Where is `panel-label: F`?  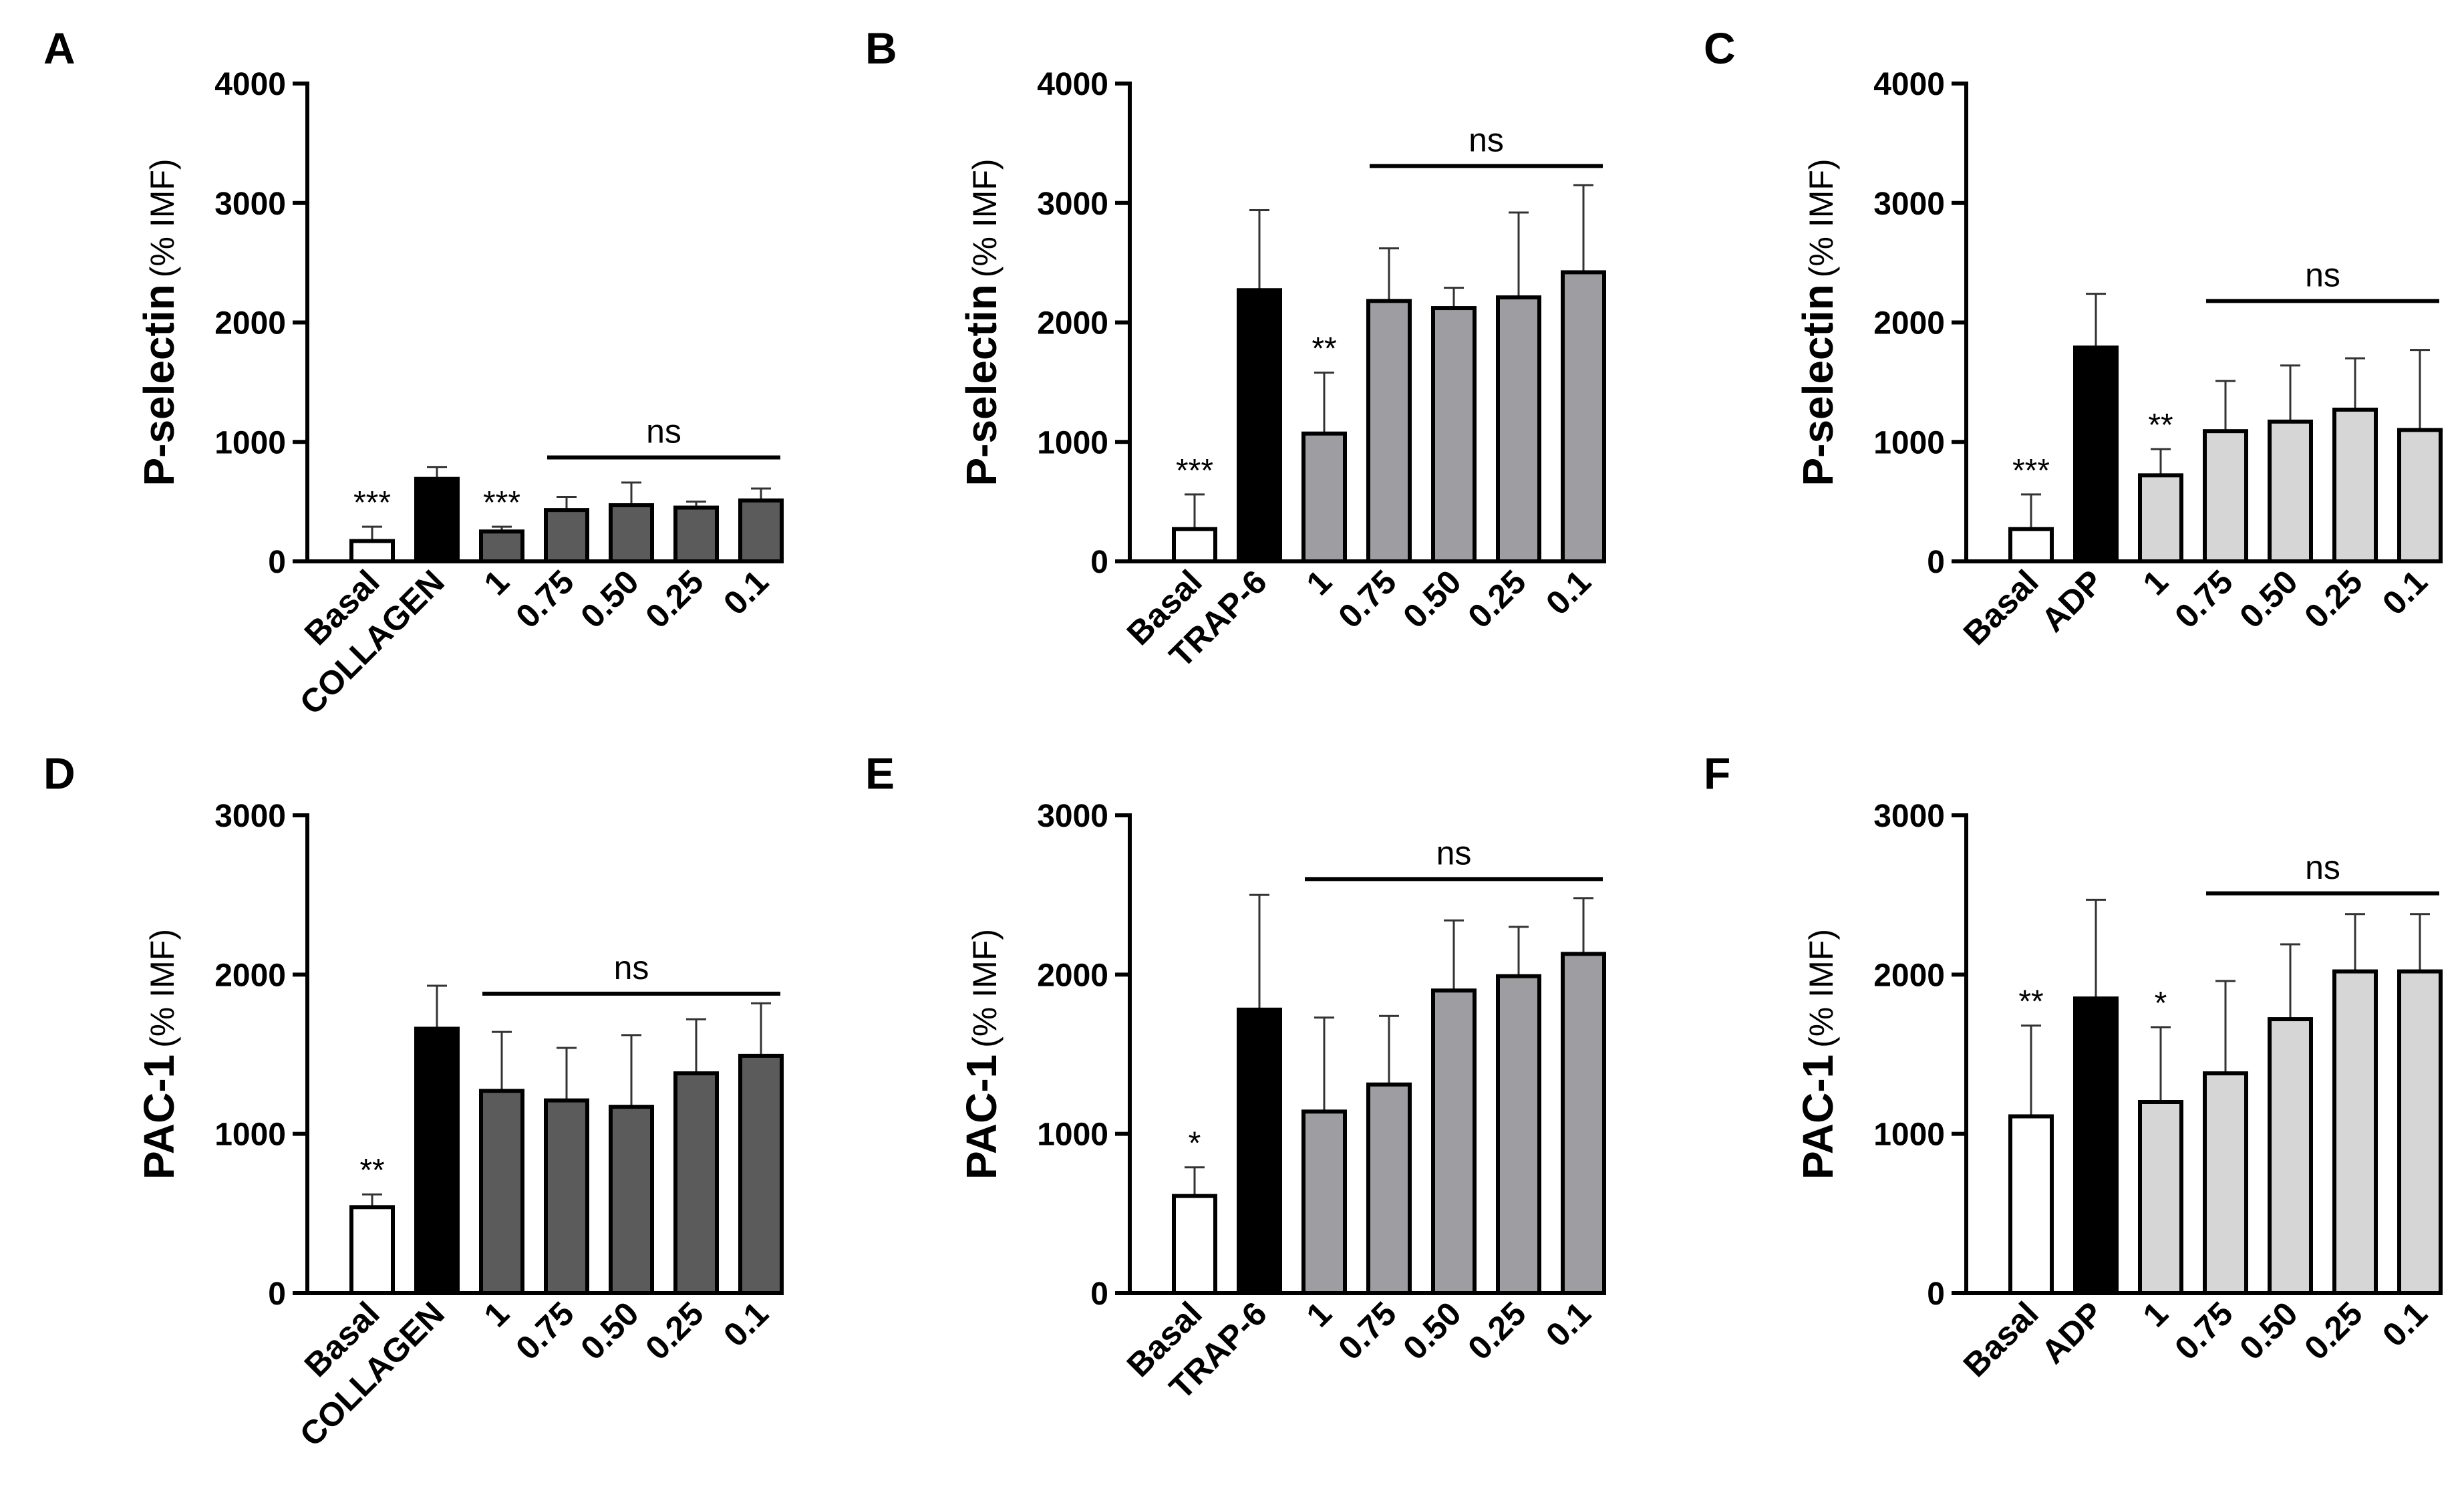 panel-label: F is located at coordinates (1717, 773).